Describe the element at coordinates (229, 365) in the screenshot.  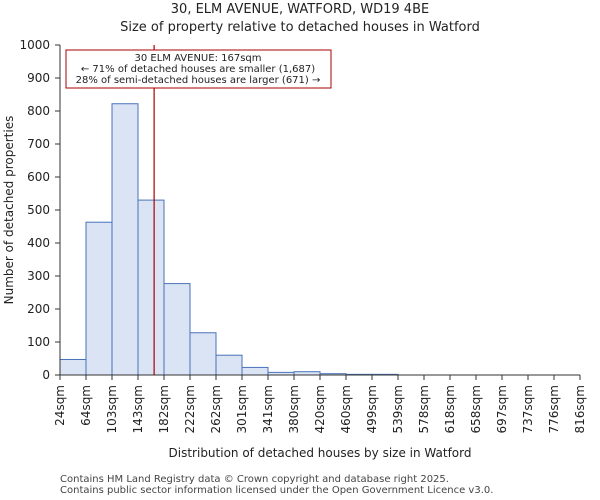
I see `bar-262sqm` at that location.